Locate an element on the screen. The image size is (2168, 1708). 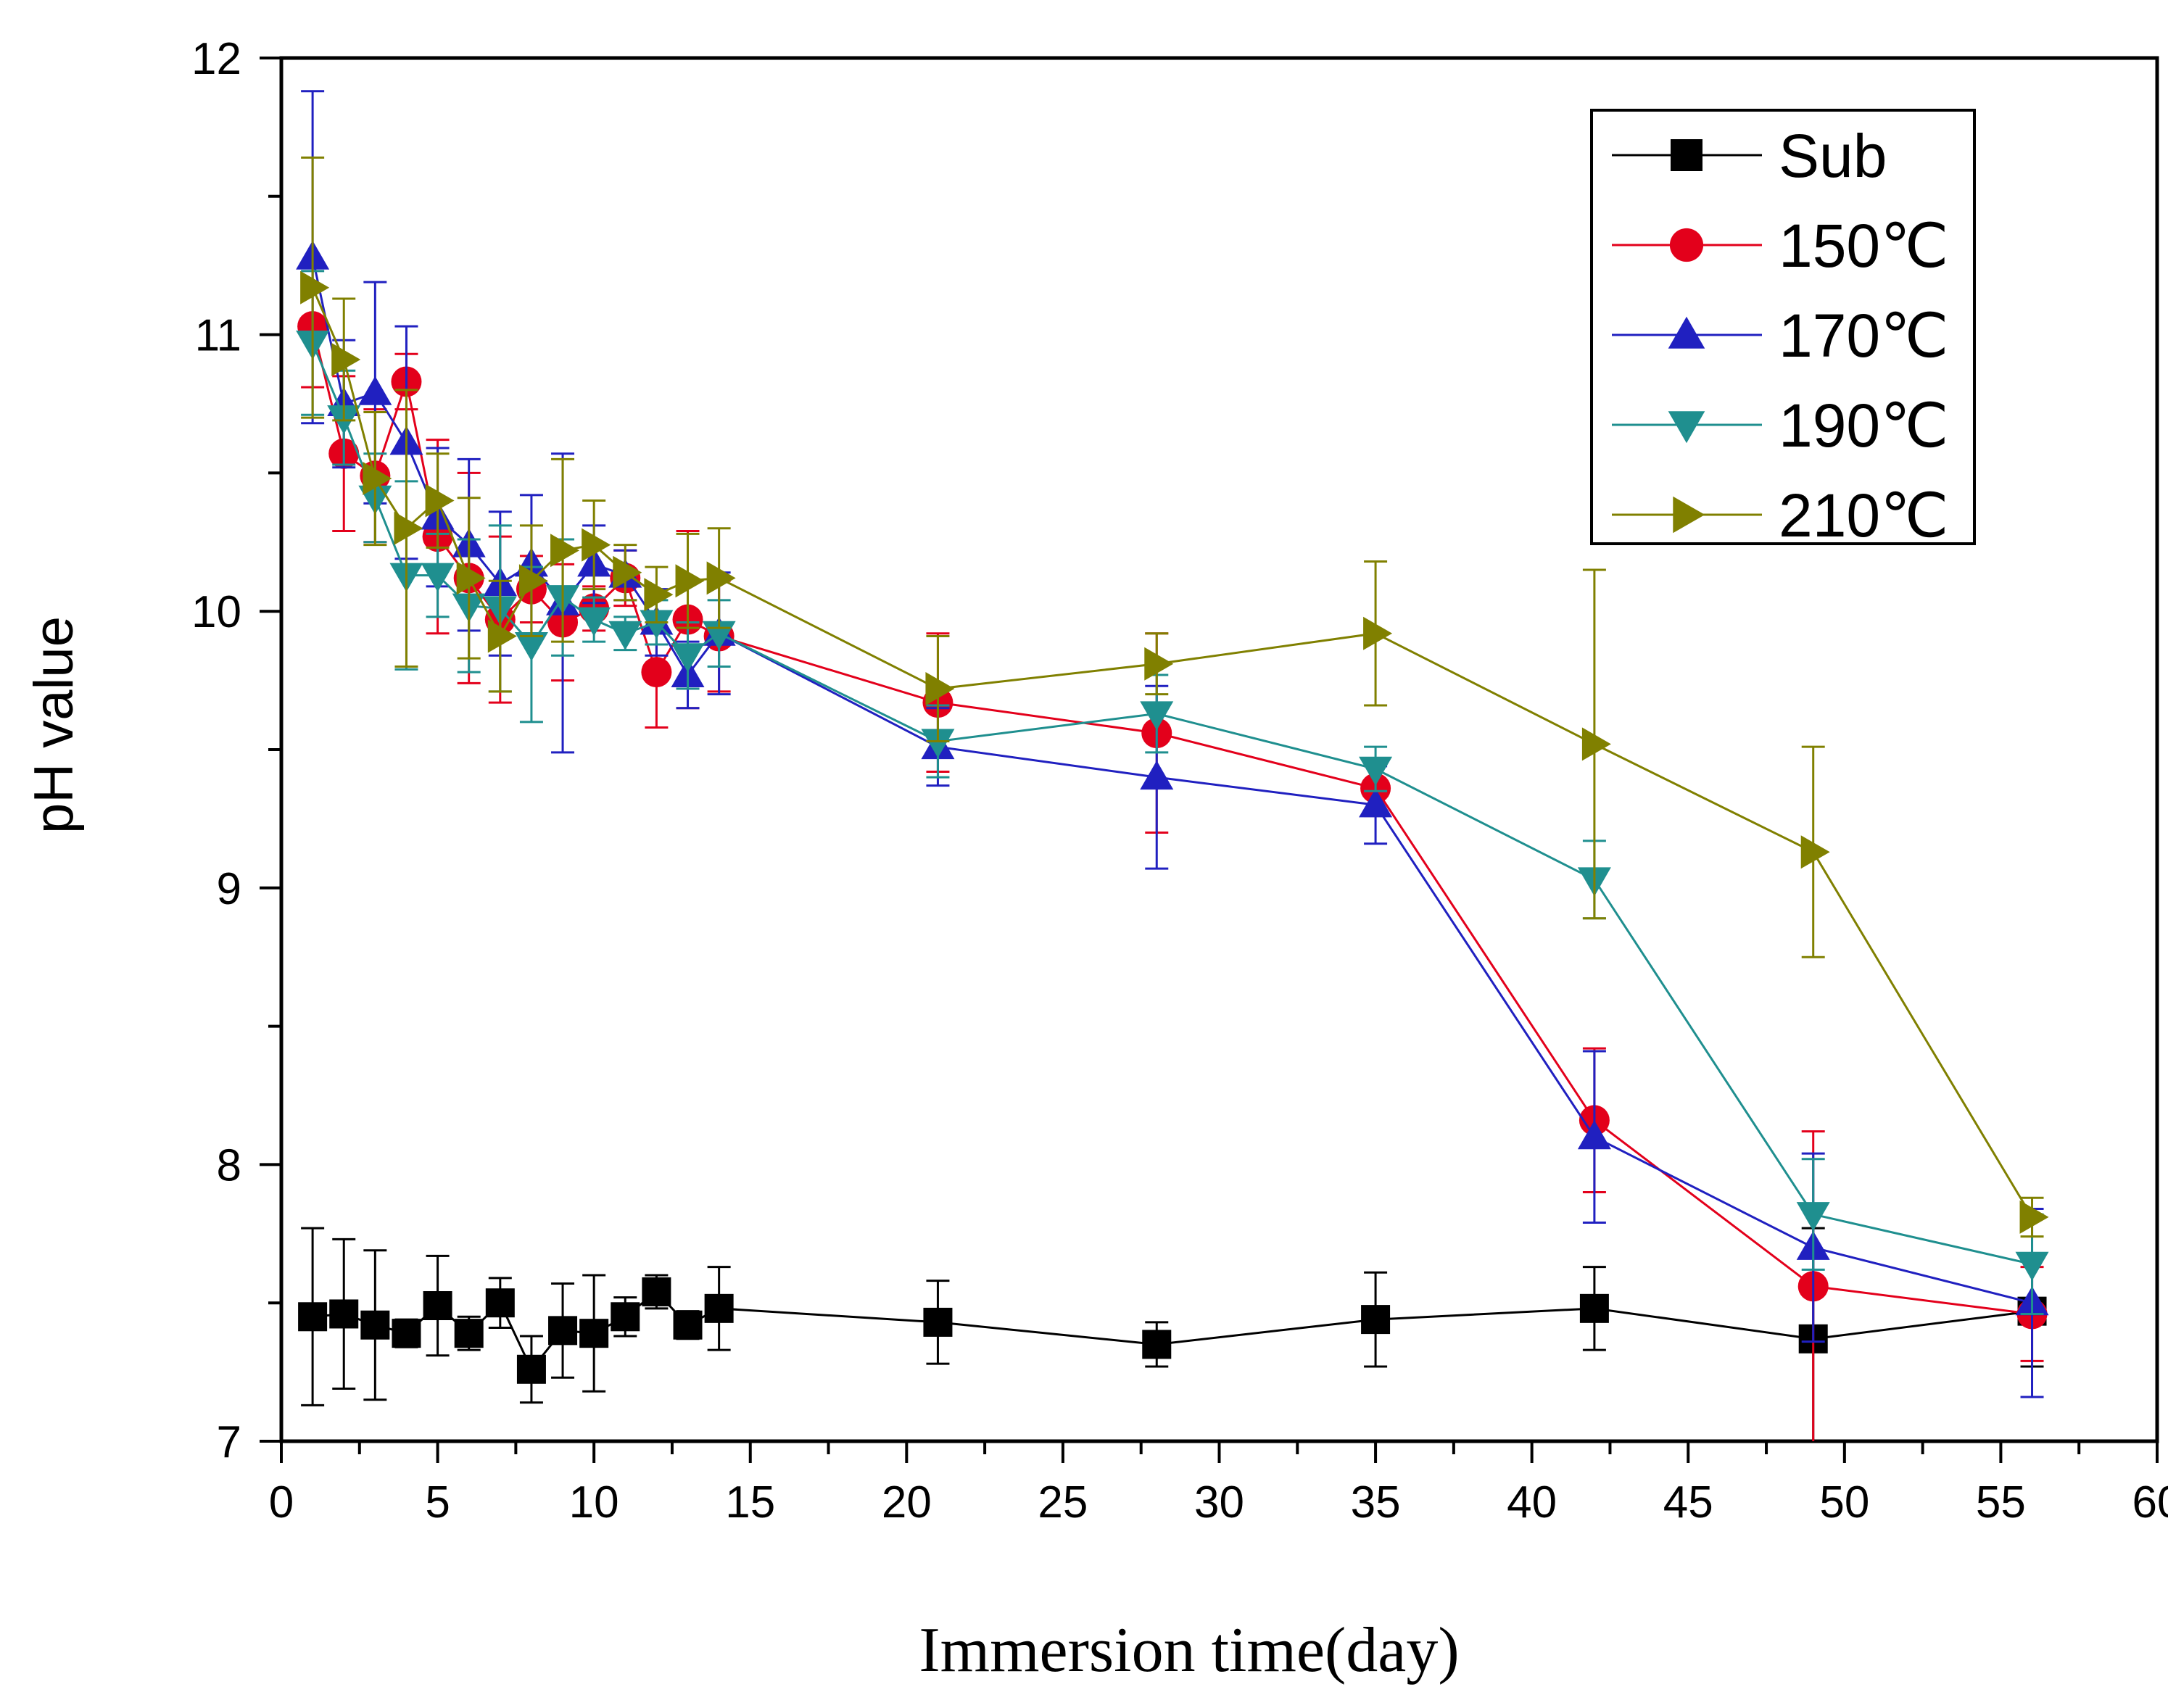
legend-label: Sub is located at coordinates (1833, 156).